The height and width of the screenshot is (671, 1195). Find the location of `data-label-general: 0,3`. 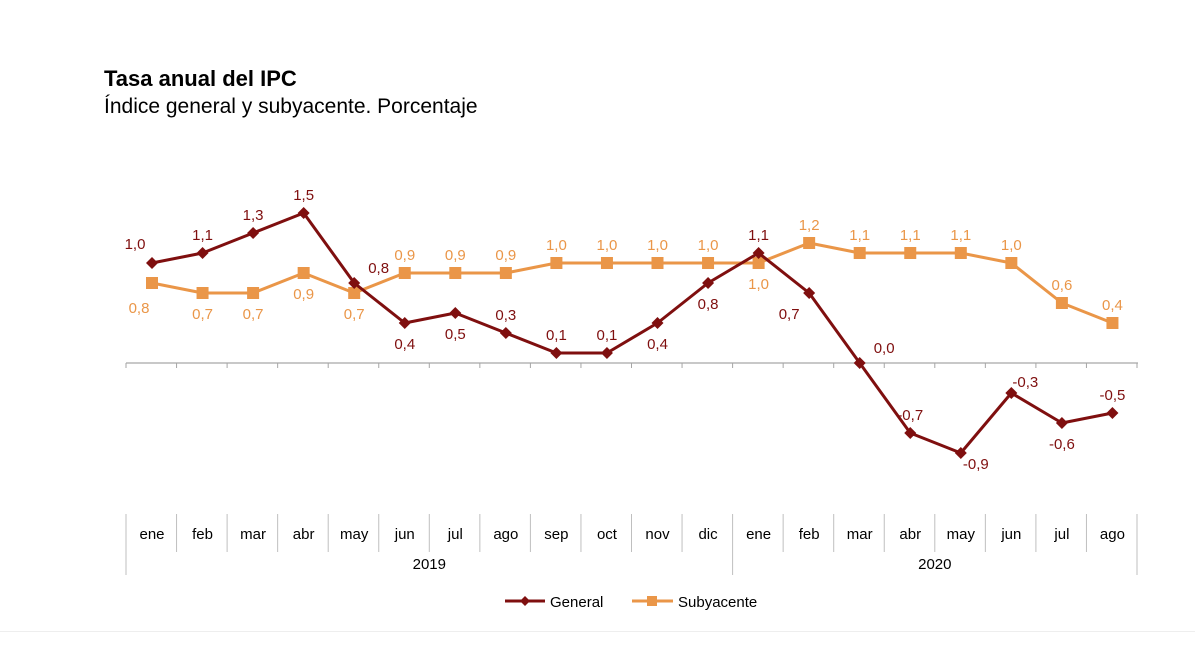

data-label-general: 0,3 is located at coordinates (505, 315).